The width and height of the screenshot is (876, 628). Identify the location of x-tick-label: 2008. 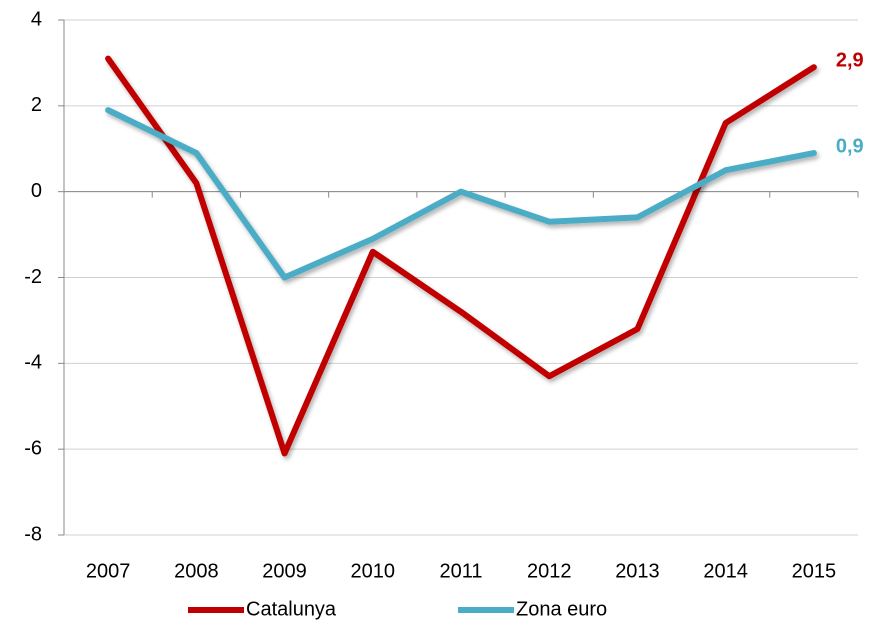
(196, 571).